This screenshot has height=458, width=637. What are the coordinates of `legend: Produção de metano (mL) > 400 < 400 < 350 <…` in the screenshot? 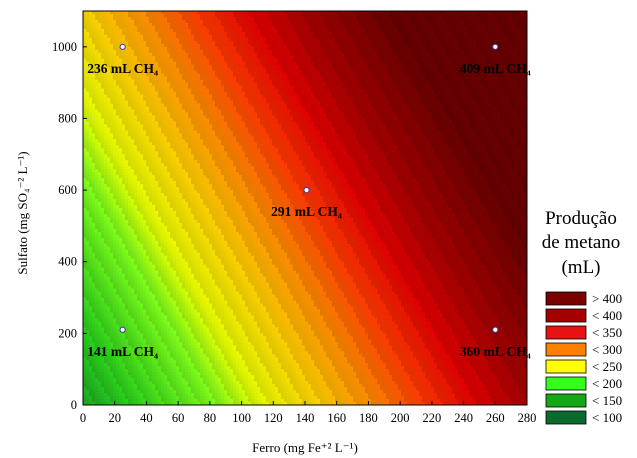 It's located at (582, 316).